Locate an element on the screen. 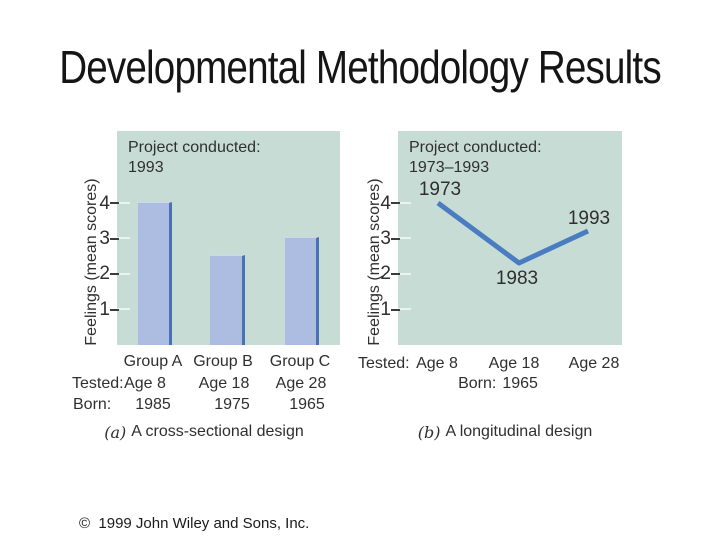 The image size is (720, 540). chart-a-ytick-1: 1 is located at coordinates (104, 309).